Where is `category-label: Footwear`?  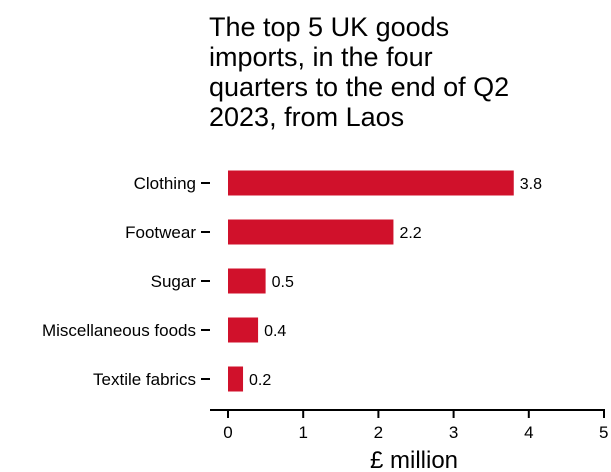 category-label: Footwear is located at coordinates (160, 232).